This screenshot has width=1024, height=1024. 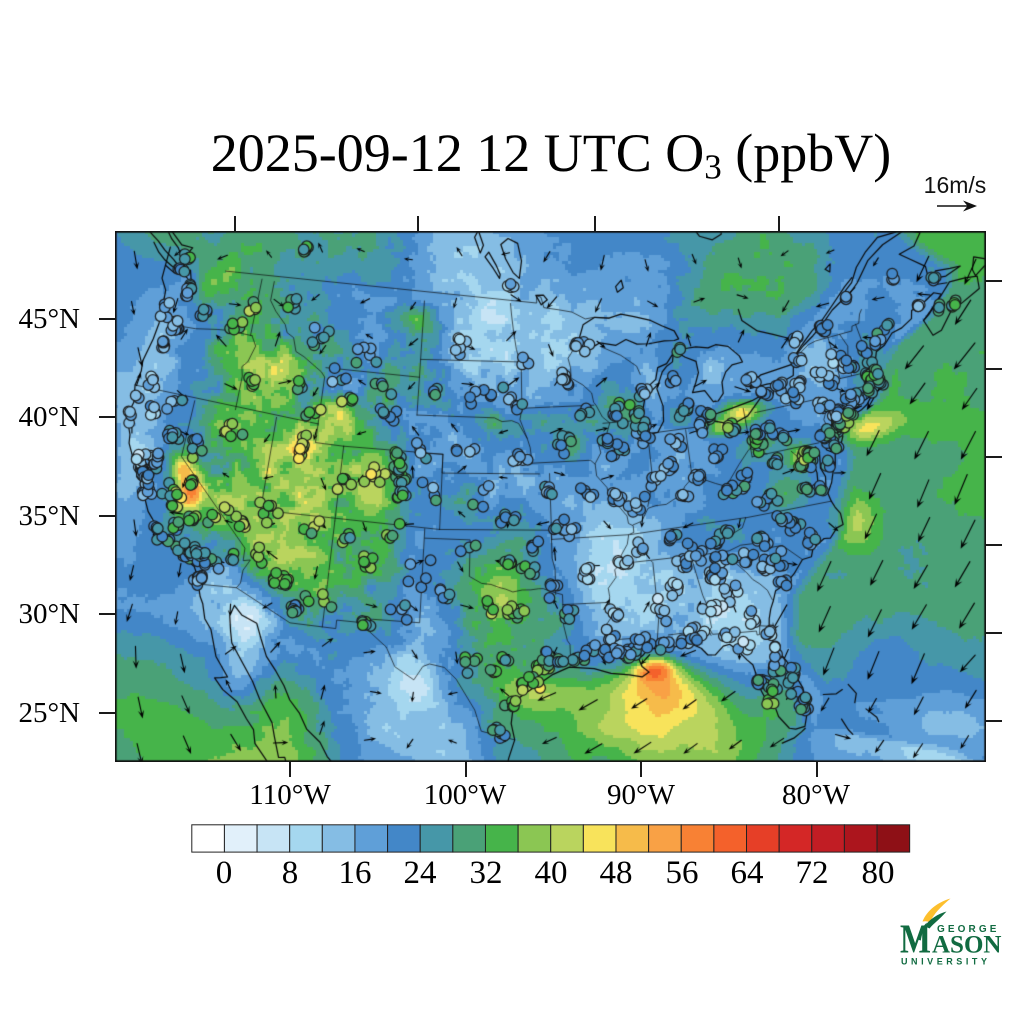 I want to click on svg-text: ASON, so click(x=966, y=945).